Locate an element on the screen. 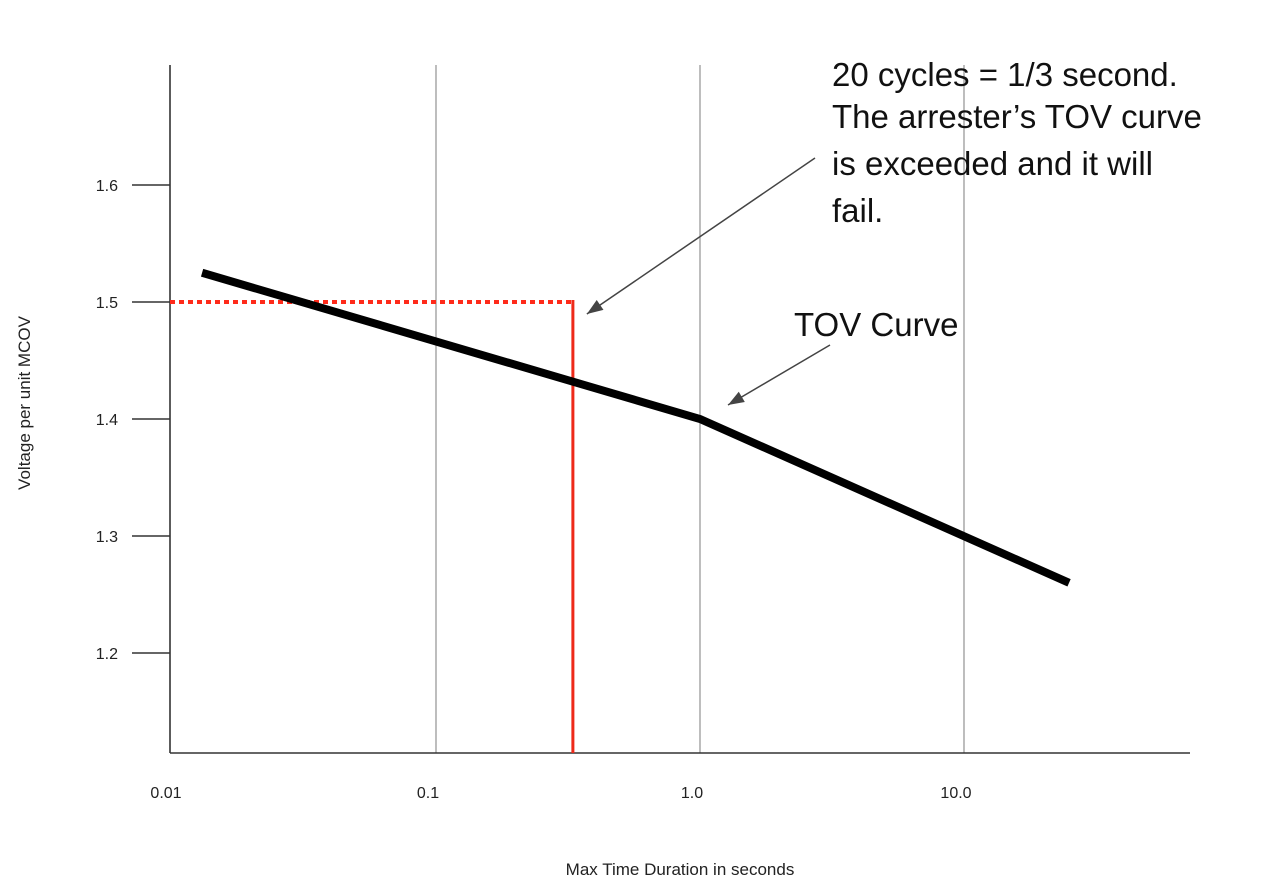  y-tick-label-4: 1.2 is located at coordinates (107, 654).